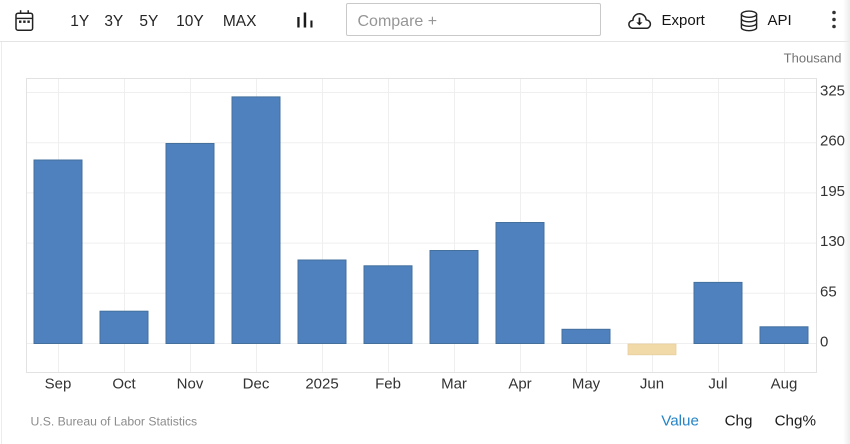  I want to click on svg-text: Dec, so click(256, 384).